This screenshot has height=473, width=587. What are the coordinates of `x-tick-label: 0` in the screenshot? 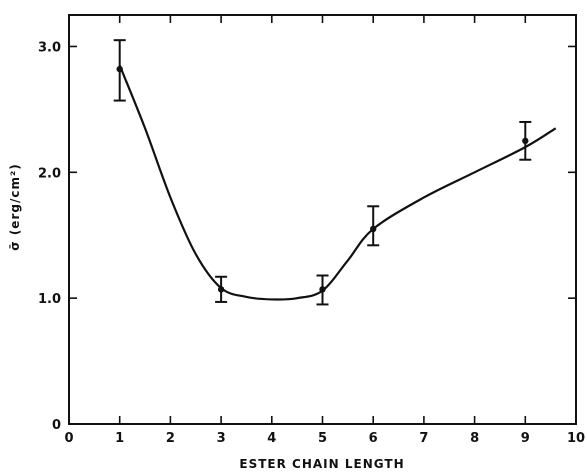 It's located at (68, 438).